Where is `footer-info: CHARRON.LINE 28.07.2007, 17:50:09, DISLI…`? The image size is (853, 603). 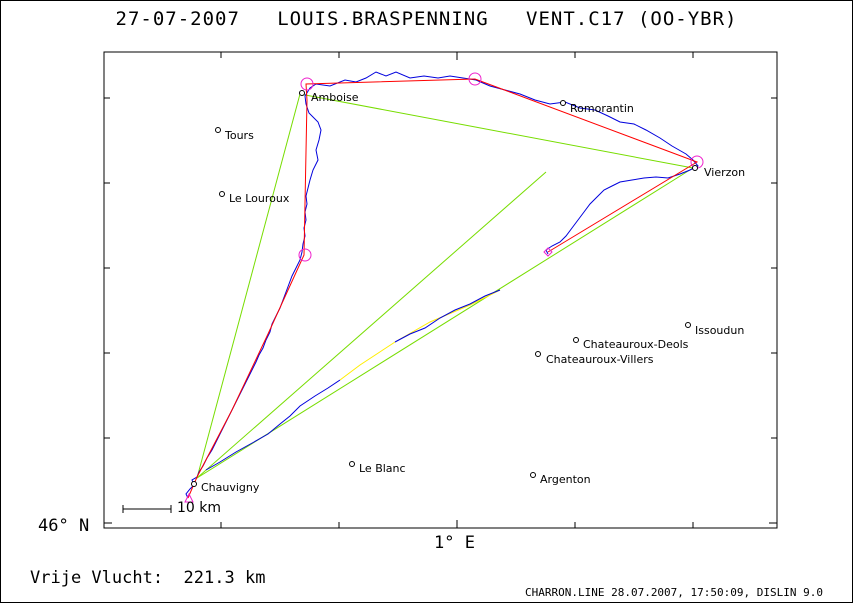 footer-info: CHARRON.LINE 28.07.2007, 17:50:09, DISLI… is located at coordinates (673, 592).